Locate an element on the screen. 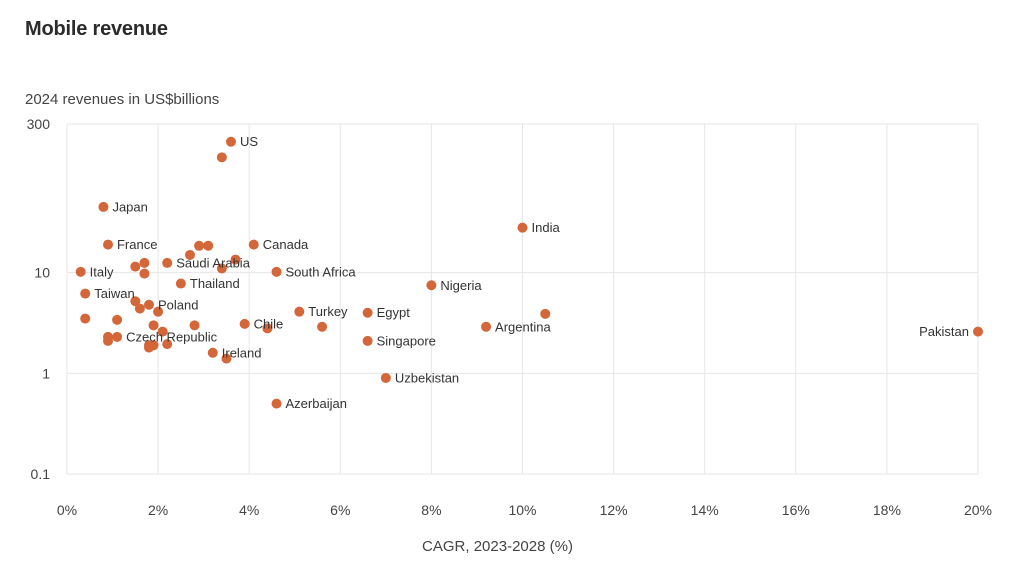 The height and width of the screenshot is (574, 1024). x-tick-label: 12% is located at coordinates (614, 510).